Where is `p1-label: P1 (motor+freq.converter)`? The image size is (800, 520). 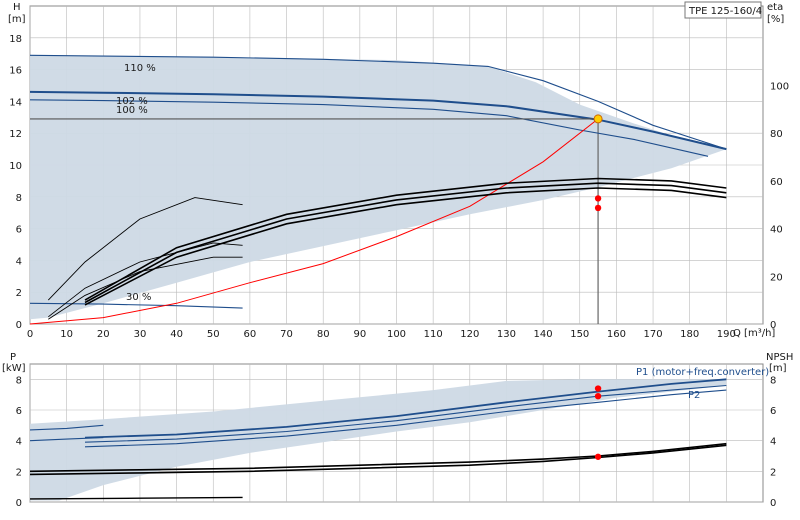
p1-label: P1 (motor+freq.converter) is located at coordinates (702, 372).